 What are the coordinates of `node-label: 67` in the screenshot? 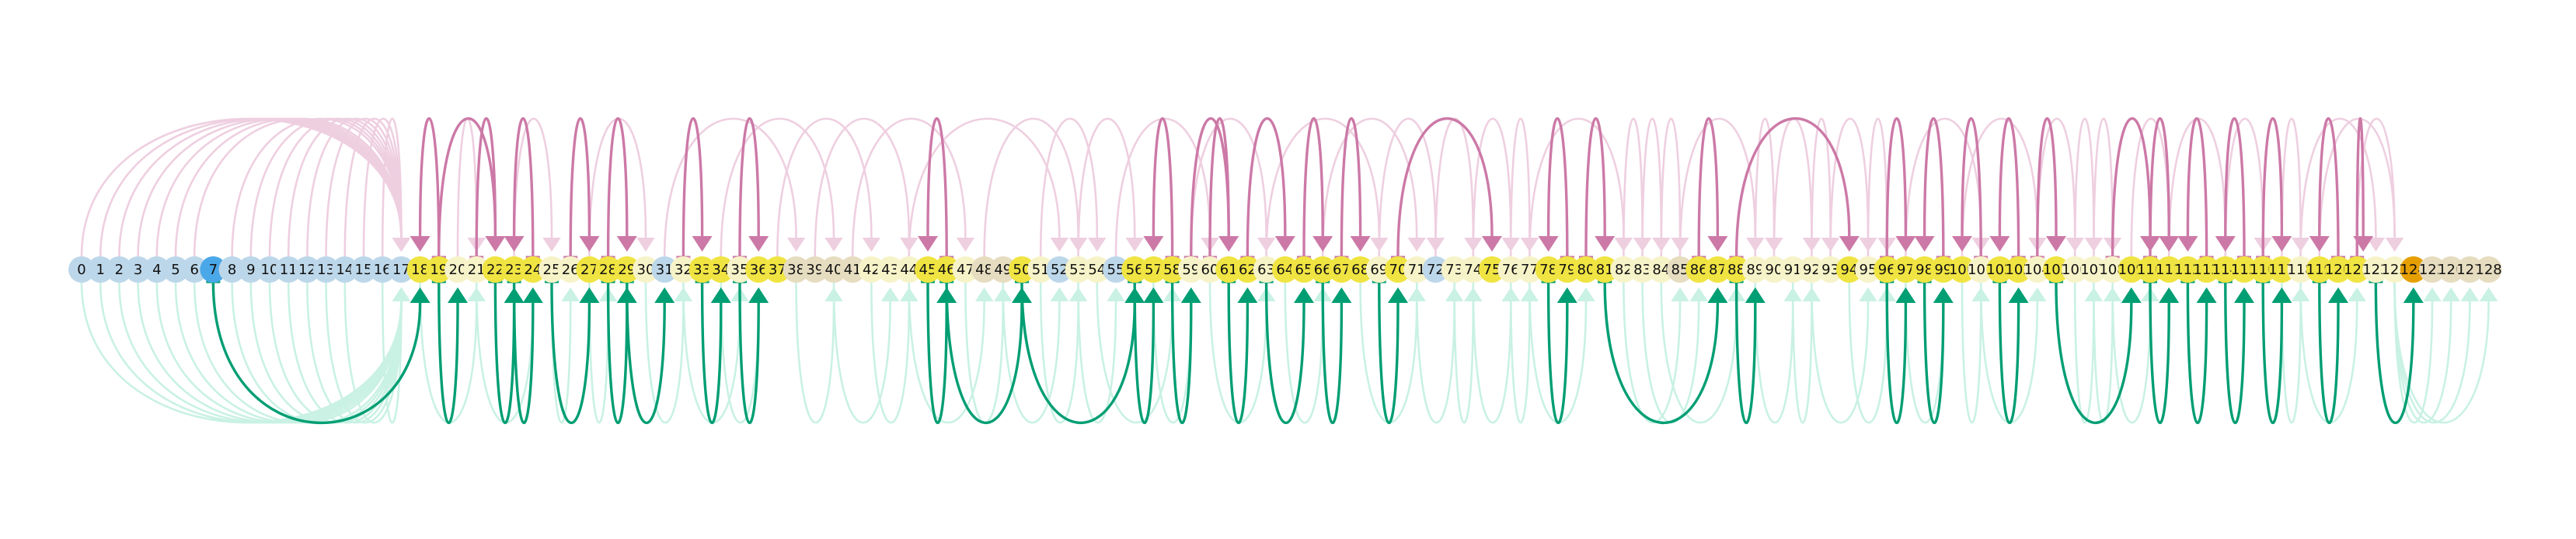 It's located at (1342, 270).